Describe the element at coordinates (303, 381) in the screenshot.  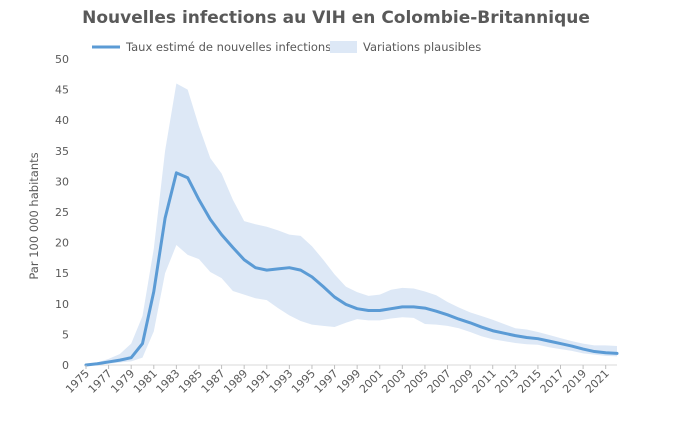
I see `x-tick-label: 1995` at that location.